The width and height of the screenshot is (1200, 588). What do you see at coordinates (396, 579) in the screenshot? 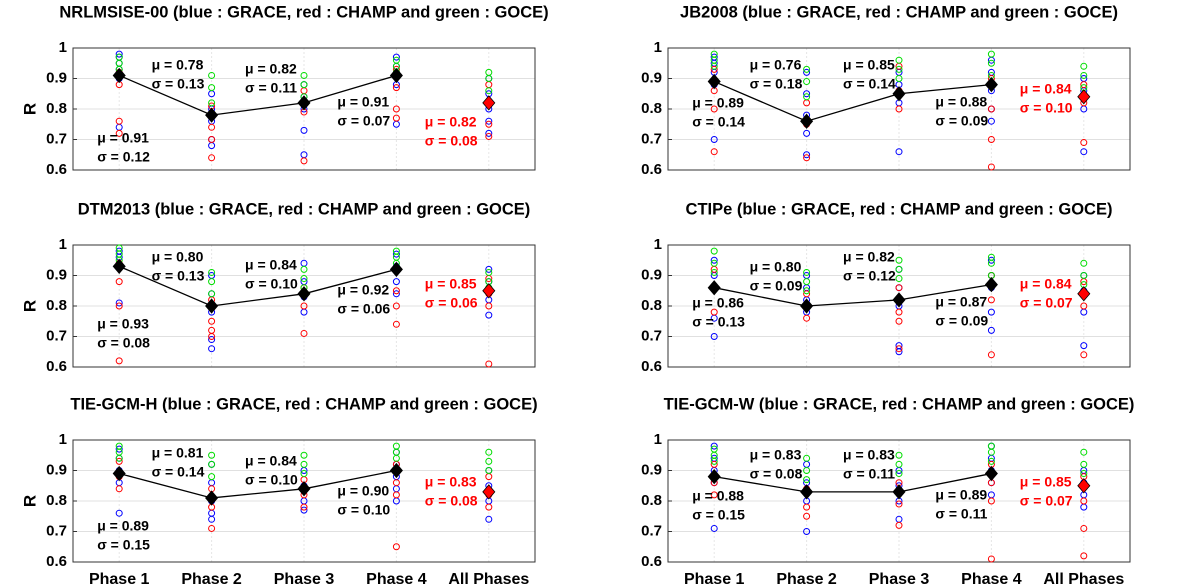
I see `x-tick-label: Phase 4` at bounding box center [396, 579].